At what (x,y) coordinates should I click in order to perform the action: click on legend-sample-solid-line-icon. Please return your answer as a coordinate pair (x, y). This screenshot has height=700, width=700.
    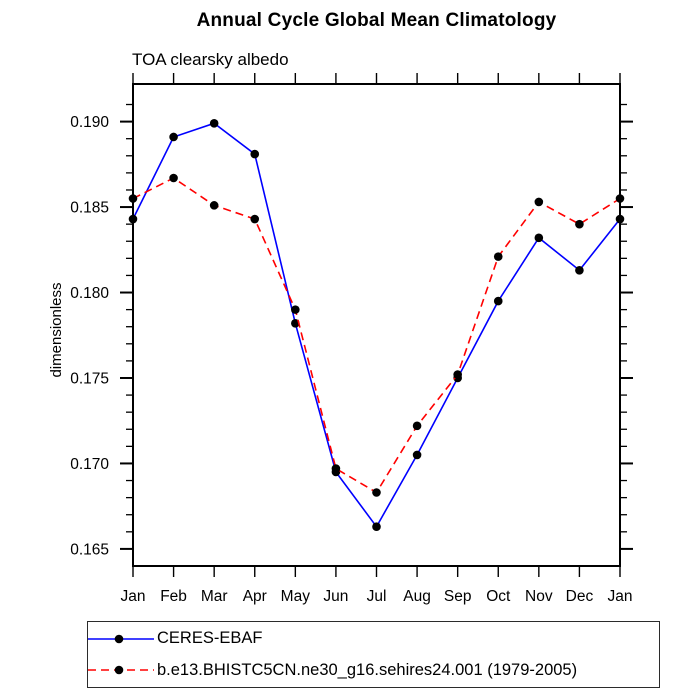
    Looking at the image, I should click on (121, 638).